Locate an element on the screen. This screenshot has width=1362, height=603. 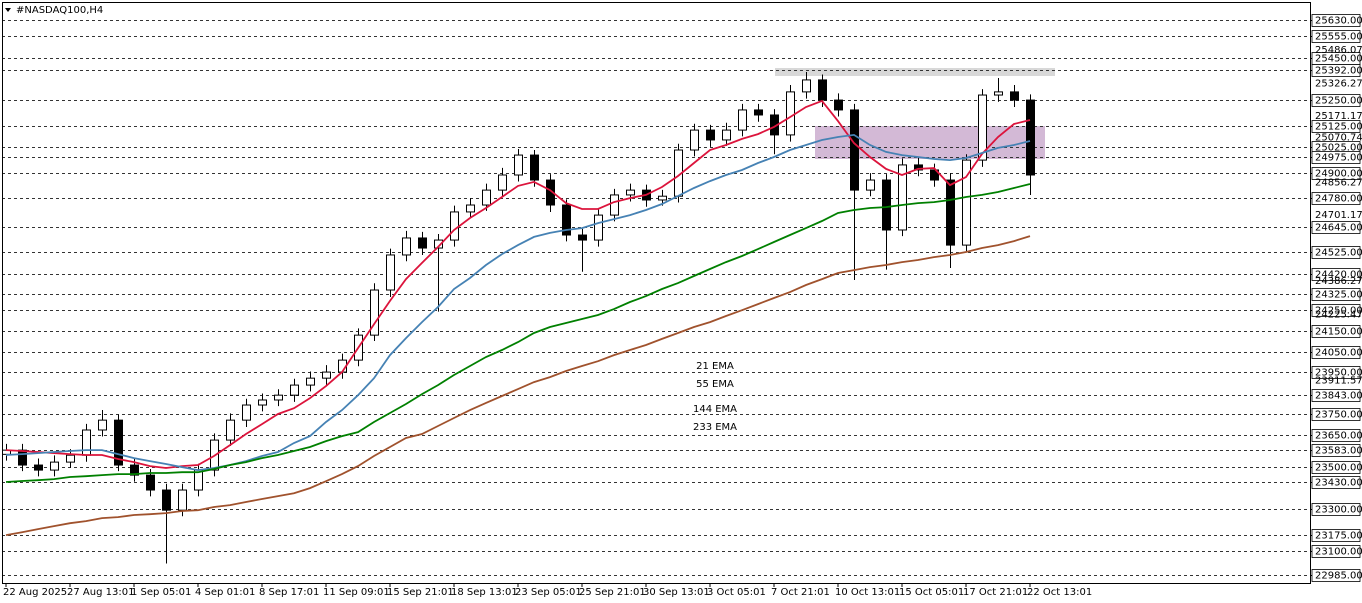
y-tick-label: 25555.00 is located at coordinates (1338, 37).